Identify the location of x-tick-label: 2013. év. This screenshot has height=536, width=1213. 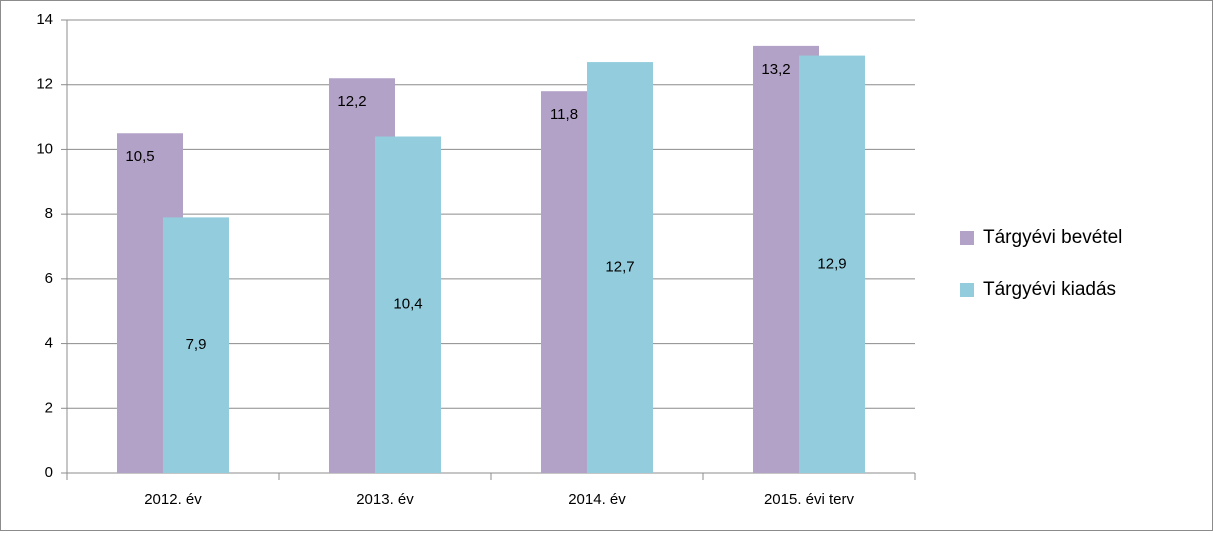
(385, 499).